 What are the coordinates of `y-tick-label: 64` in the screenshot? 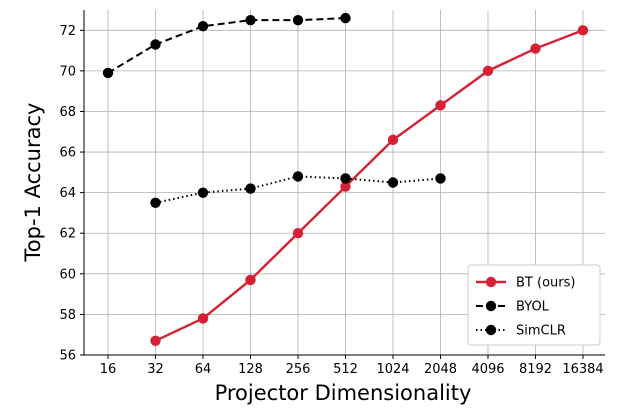 It's located at (67, 193).